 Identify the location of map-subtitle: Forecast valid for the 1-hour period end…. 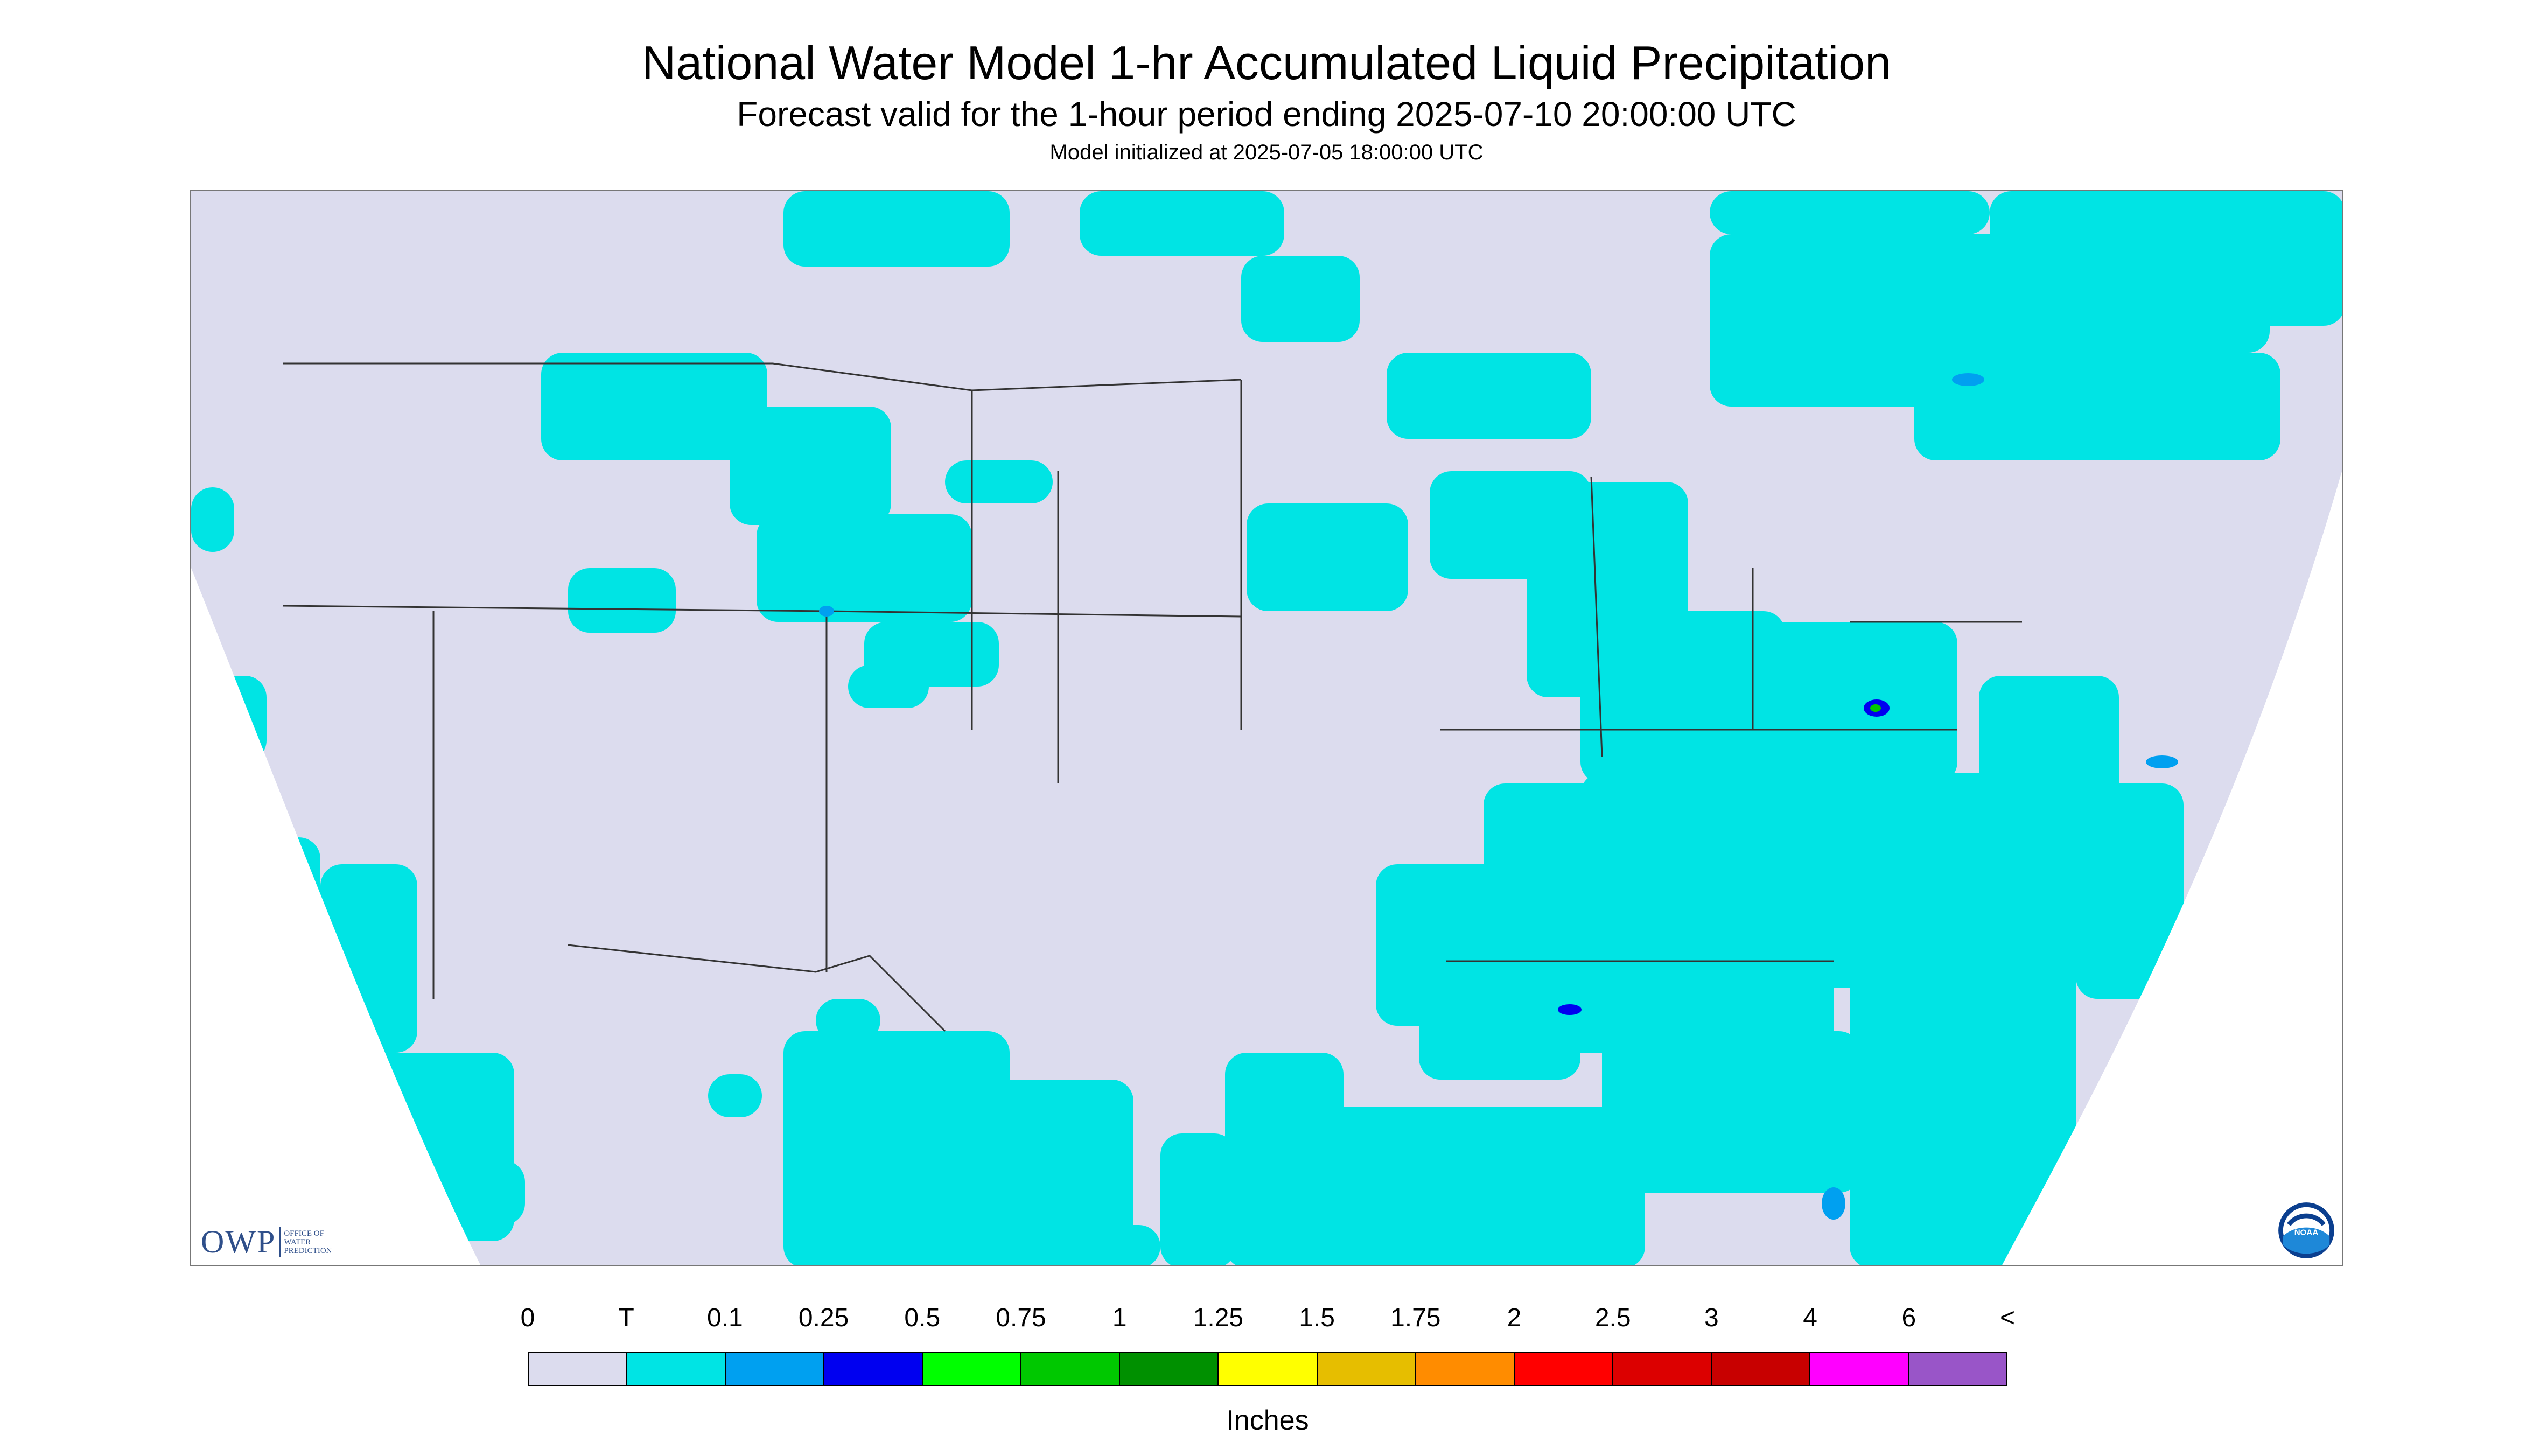
(1266, 114).